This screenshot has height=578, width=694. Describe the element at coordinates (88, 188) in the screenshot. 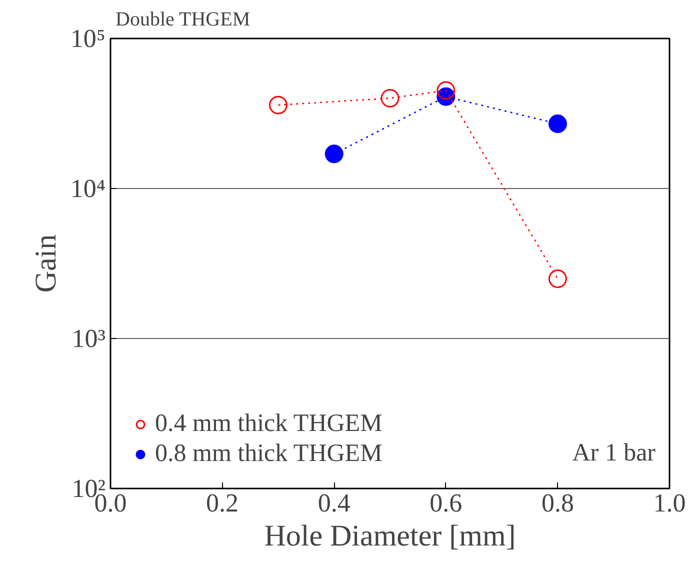

I see `y-tick-label: 10⁴` at that location.